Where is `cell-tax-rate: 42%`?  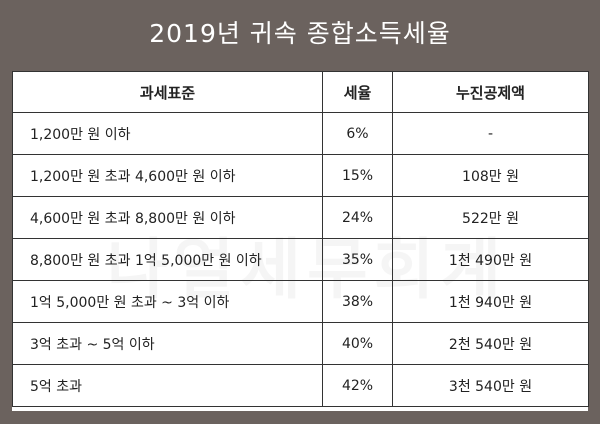 cell-tax-rate: 42% is located at coordinates (357, 385).